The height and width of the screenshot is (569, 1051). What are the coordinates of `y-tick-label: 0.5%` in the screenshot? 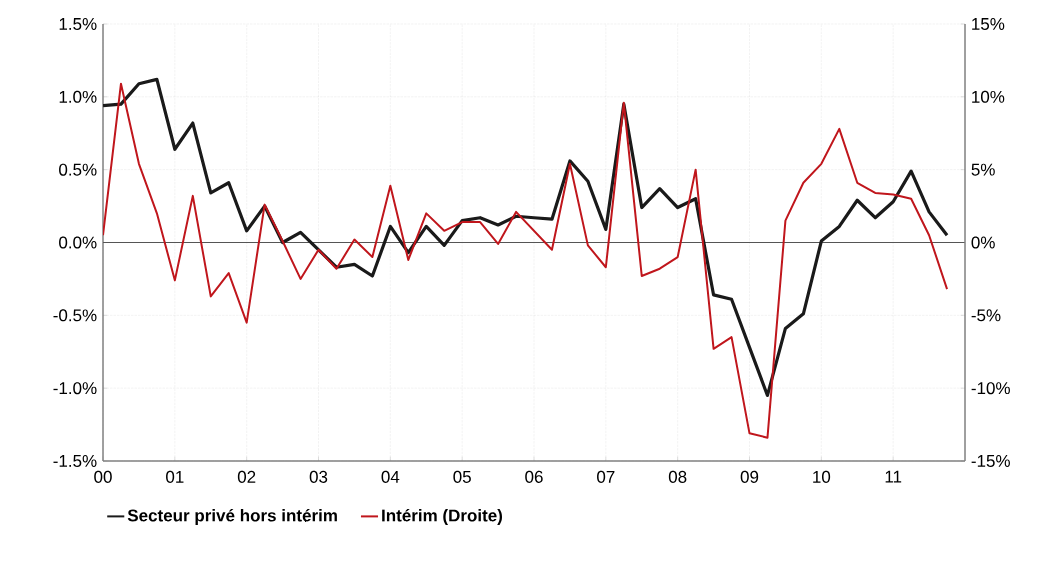 It's located at (78, 169).